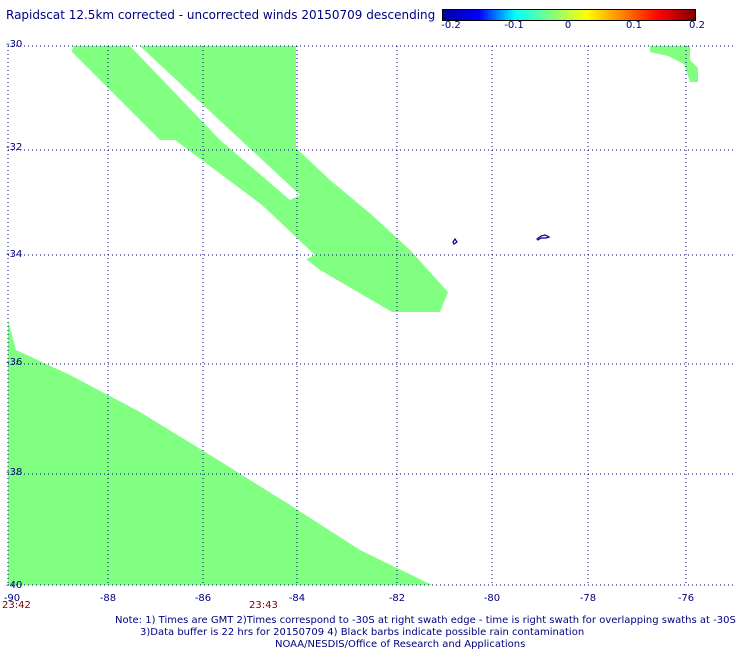 This screenshot has height=650, width=740. Describe the element at coordinates (686, 598) in the screenshot. I see `lon-label-76: -76` at that location.